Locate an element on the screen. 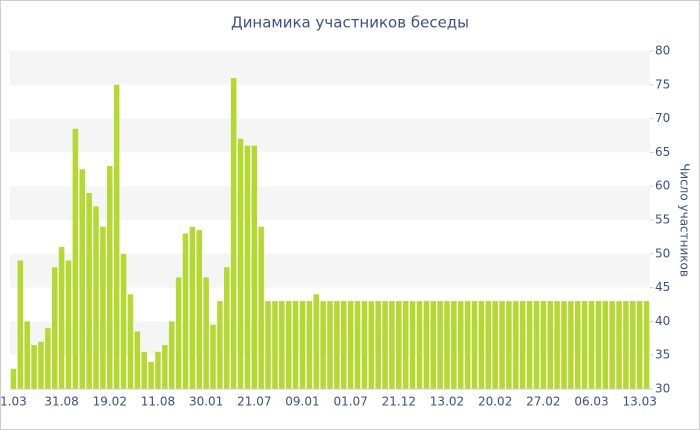 This screenshot has width=700, height=430. y-axis-title: Число участников is located at coordinates (685, 220).